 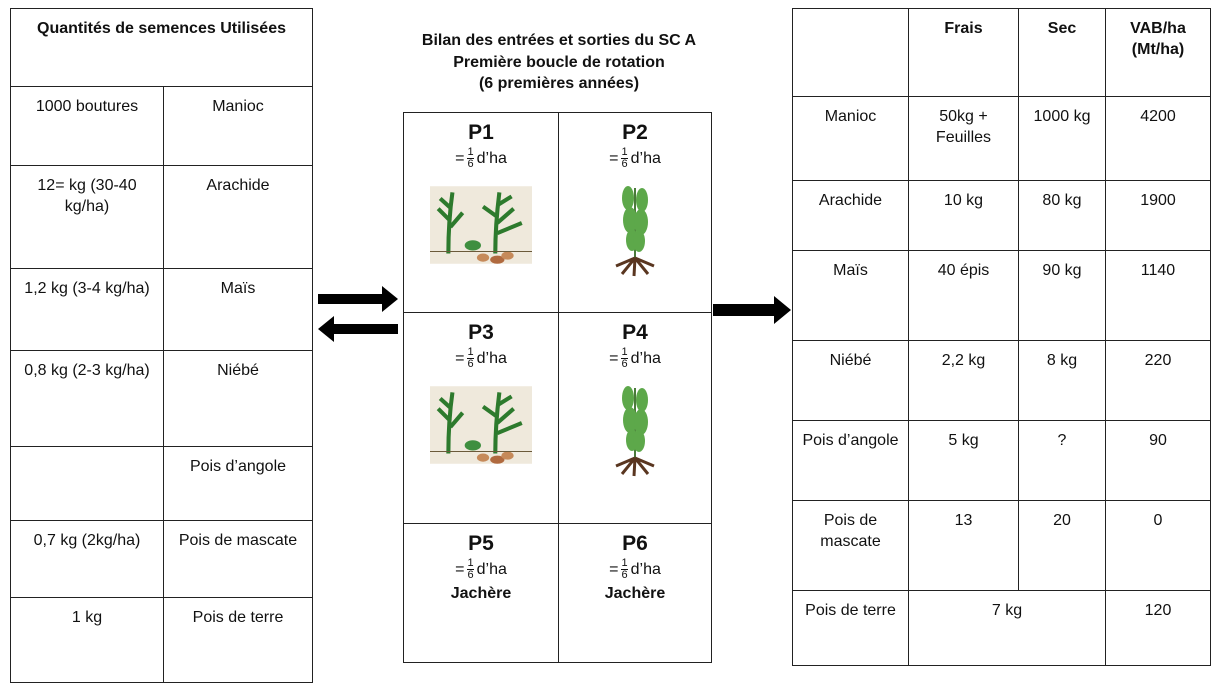 What do you see at coordinates (87, 559) in the screenshot?
I see `seed-quantity: 0,7 kg (2kg/ha)` at bounding box center [87, 559].